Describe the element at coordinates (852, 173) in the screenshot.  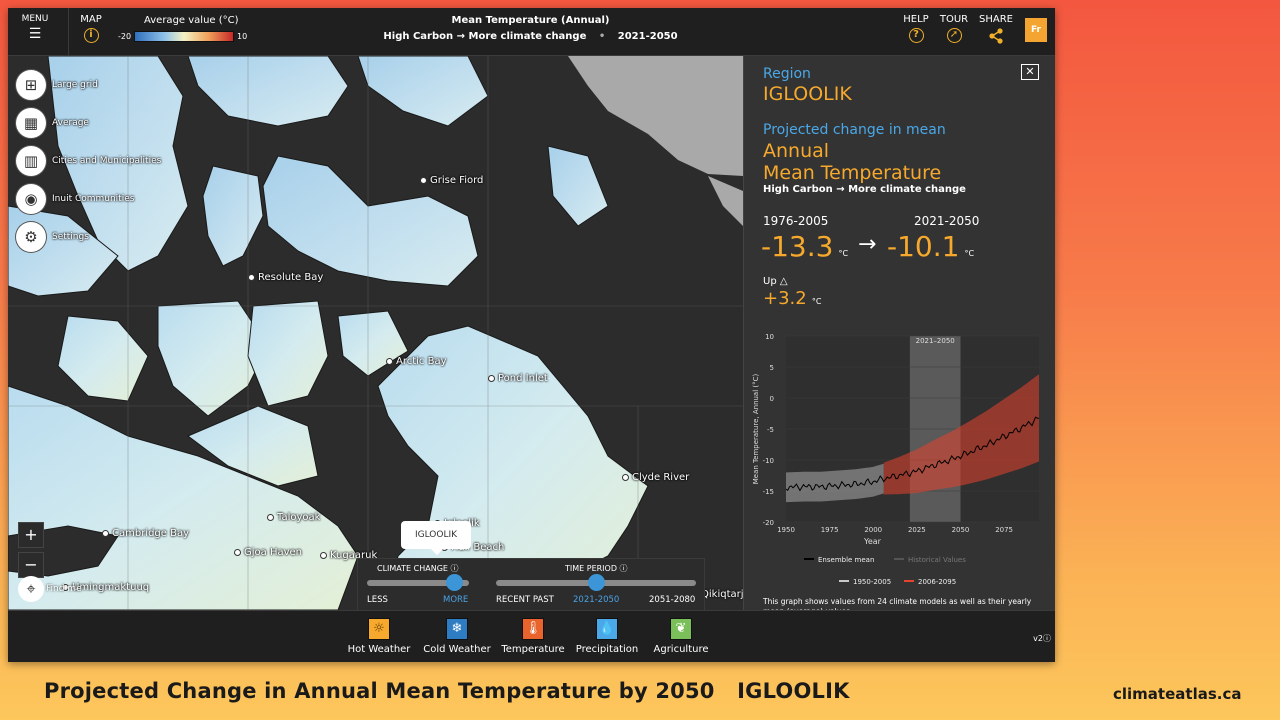
I see `variable-line2: Mean Temperature` at that location.